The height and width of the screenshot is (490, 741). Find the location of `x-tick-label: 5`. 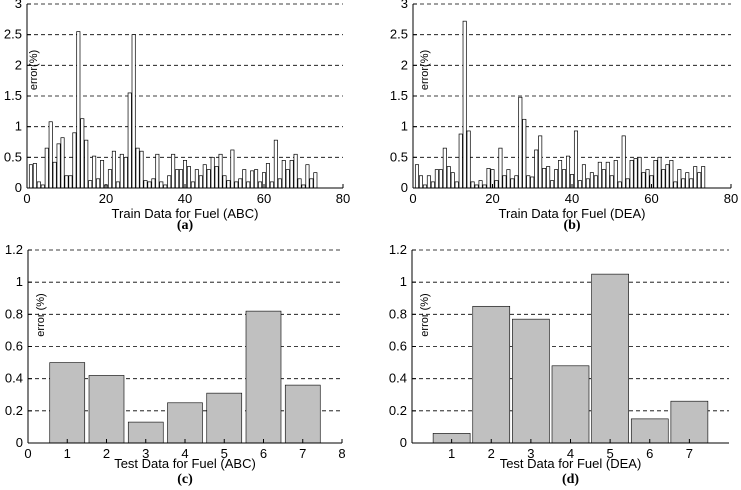

x-tick-label: 5 is located at coordinates (224, 453).